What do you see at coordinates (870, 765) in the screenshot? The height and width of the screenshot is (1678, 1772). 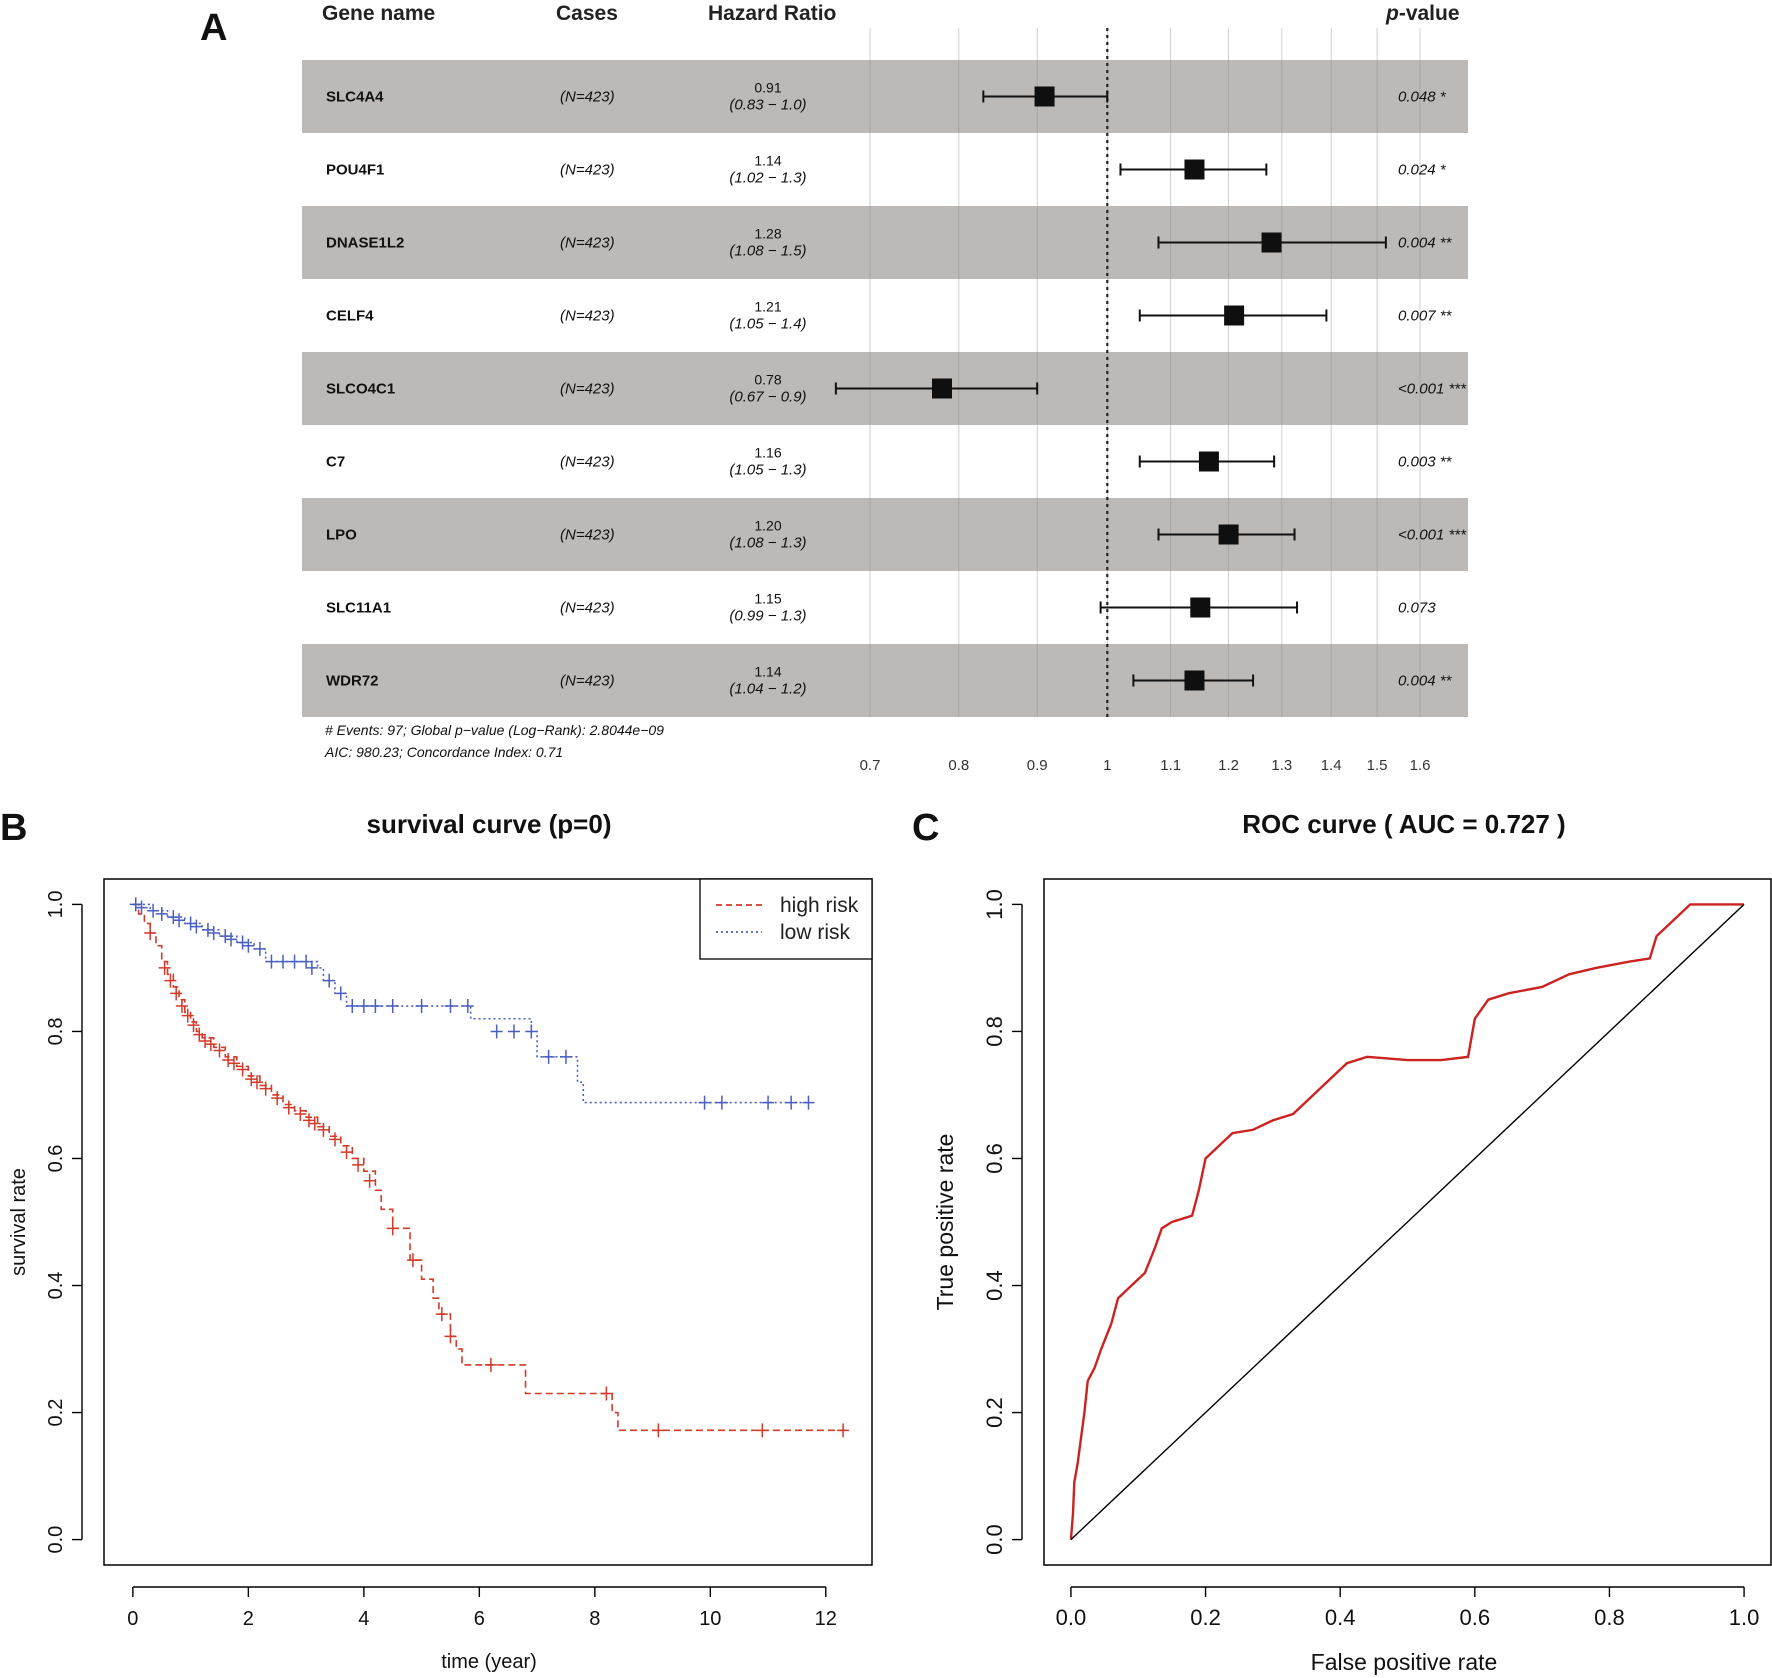 I see `x-tick-label: 0.7` at bounding box center [870, 765].